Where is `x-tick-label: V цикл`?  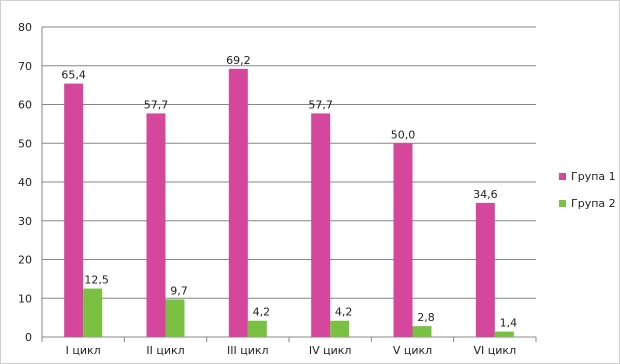
x-tick-label: V цикл is located at coordinates (412, 350).